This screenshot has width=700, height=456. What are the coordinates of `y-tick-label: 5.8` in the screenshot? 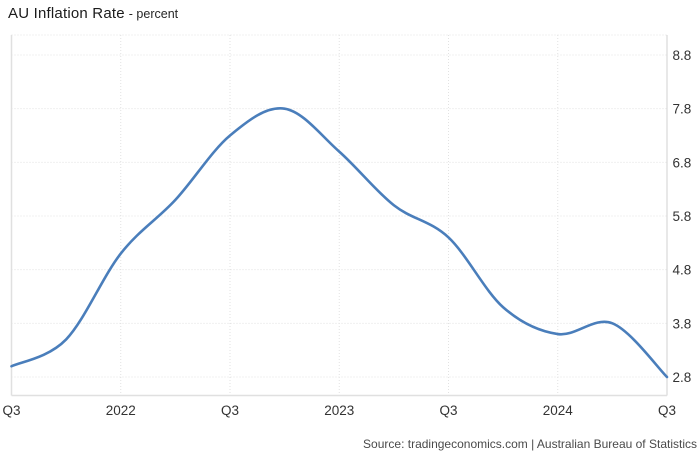 It's located at (682, 216).